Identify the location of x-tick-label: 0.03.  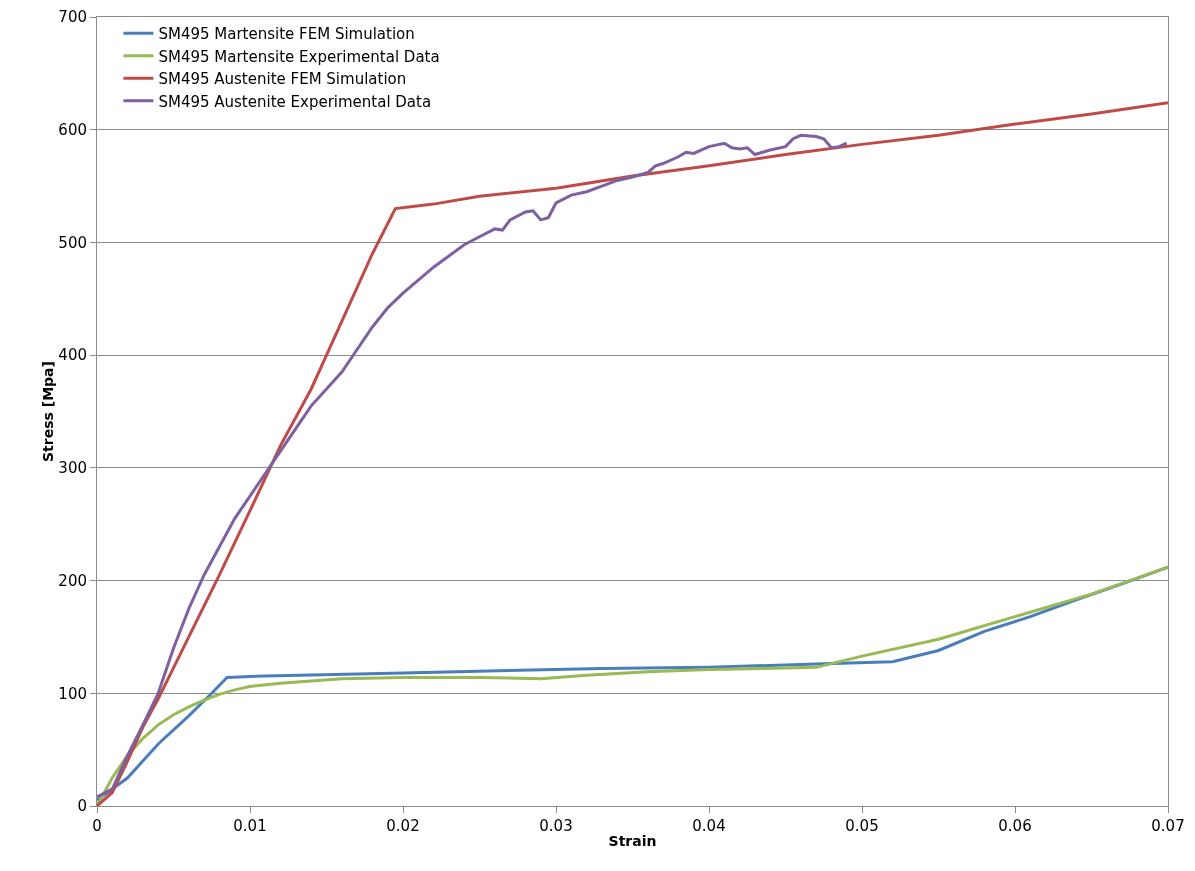
(556, 826).